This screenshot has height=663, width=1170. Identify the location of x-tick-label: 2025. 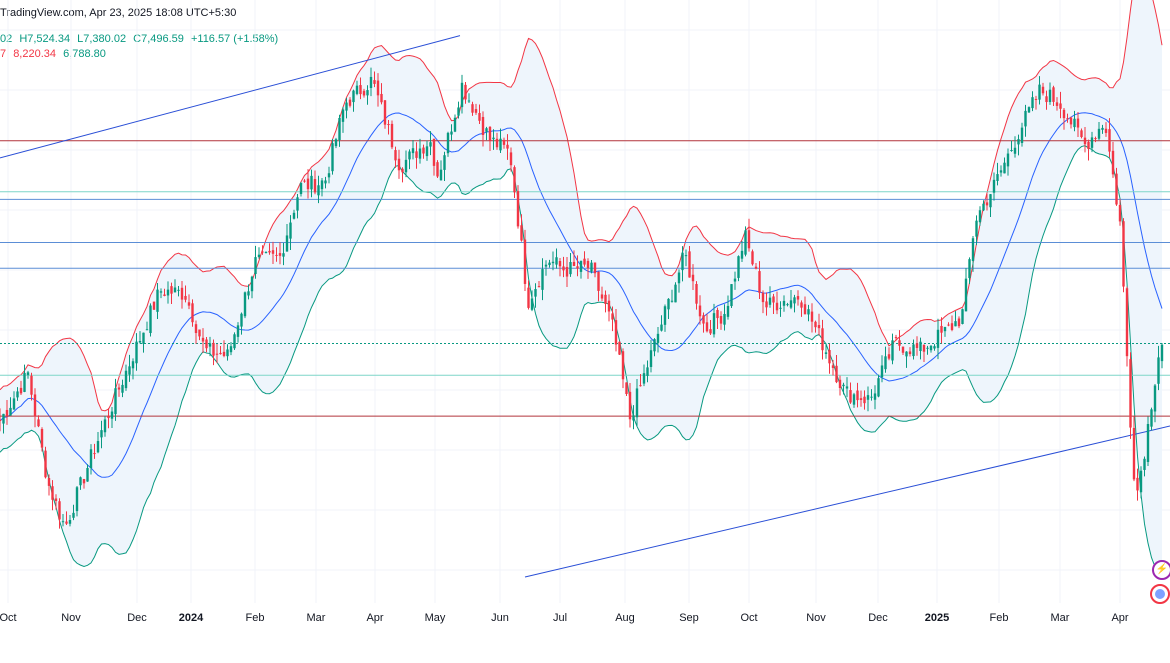
(937, 618).